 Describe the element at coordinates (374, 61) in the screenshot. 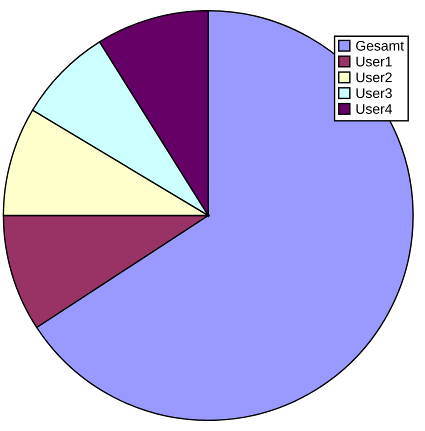

I see `legend-label: User1` at that location.